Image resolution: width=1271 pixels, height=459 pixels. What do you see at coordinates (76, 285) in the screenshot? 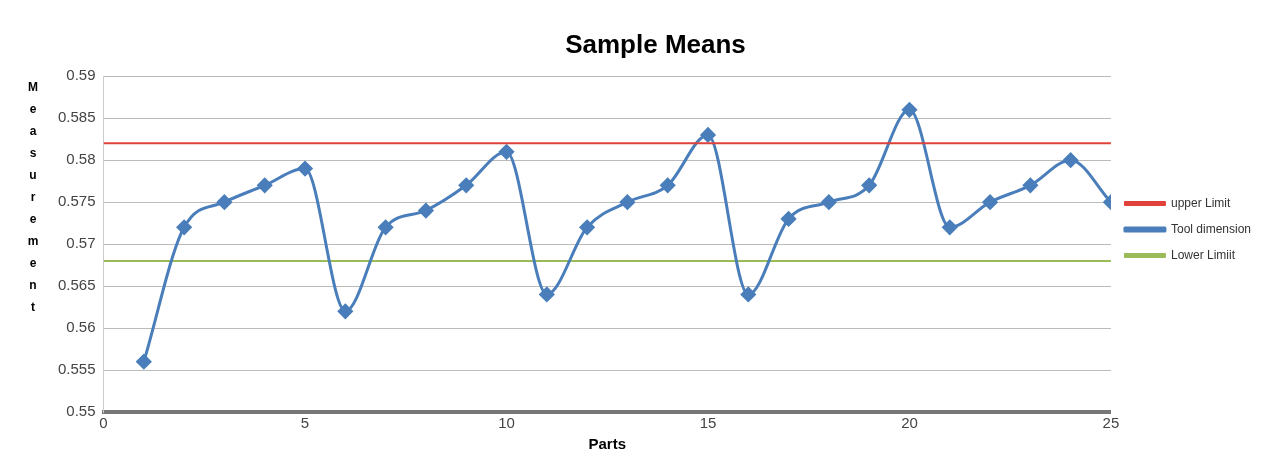
I see `y-tick-label: 0.565` at bounding box center [76, 285].